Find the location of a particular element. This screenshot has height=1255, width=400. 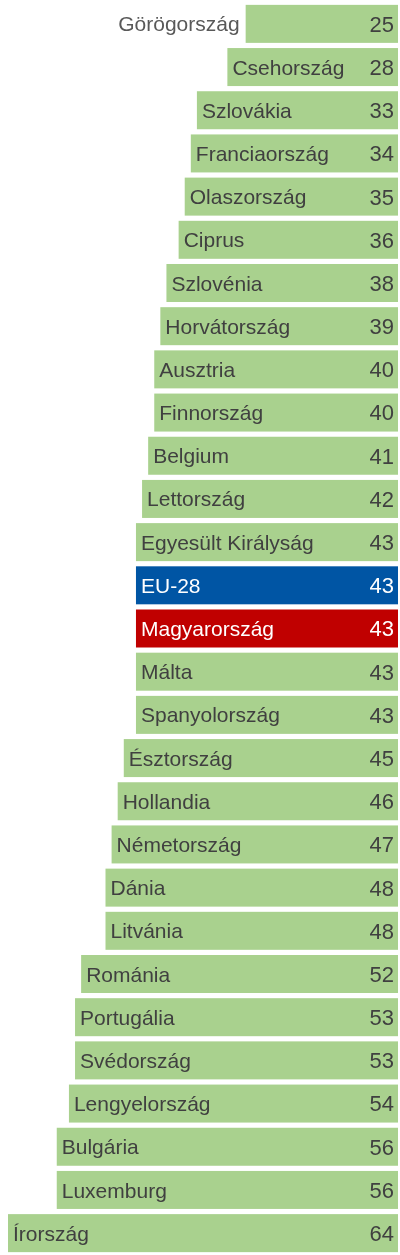

y-tick-label: Belgium is located at coordinates (191, 456).